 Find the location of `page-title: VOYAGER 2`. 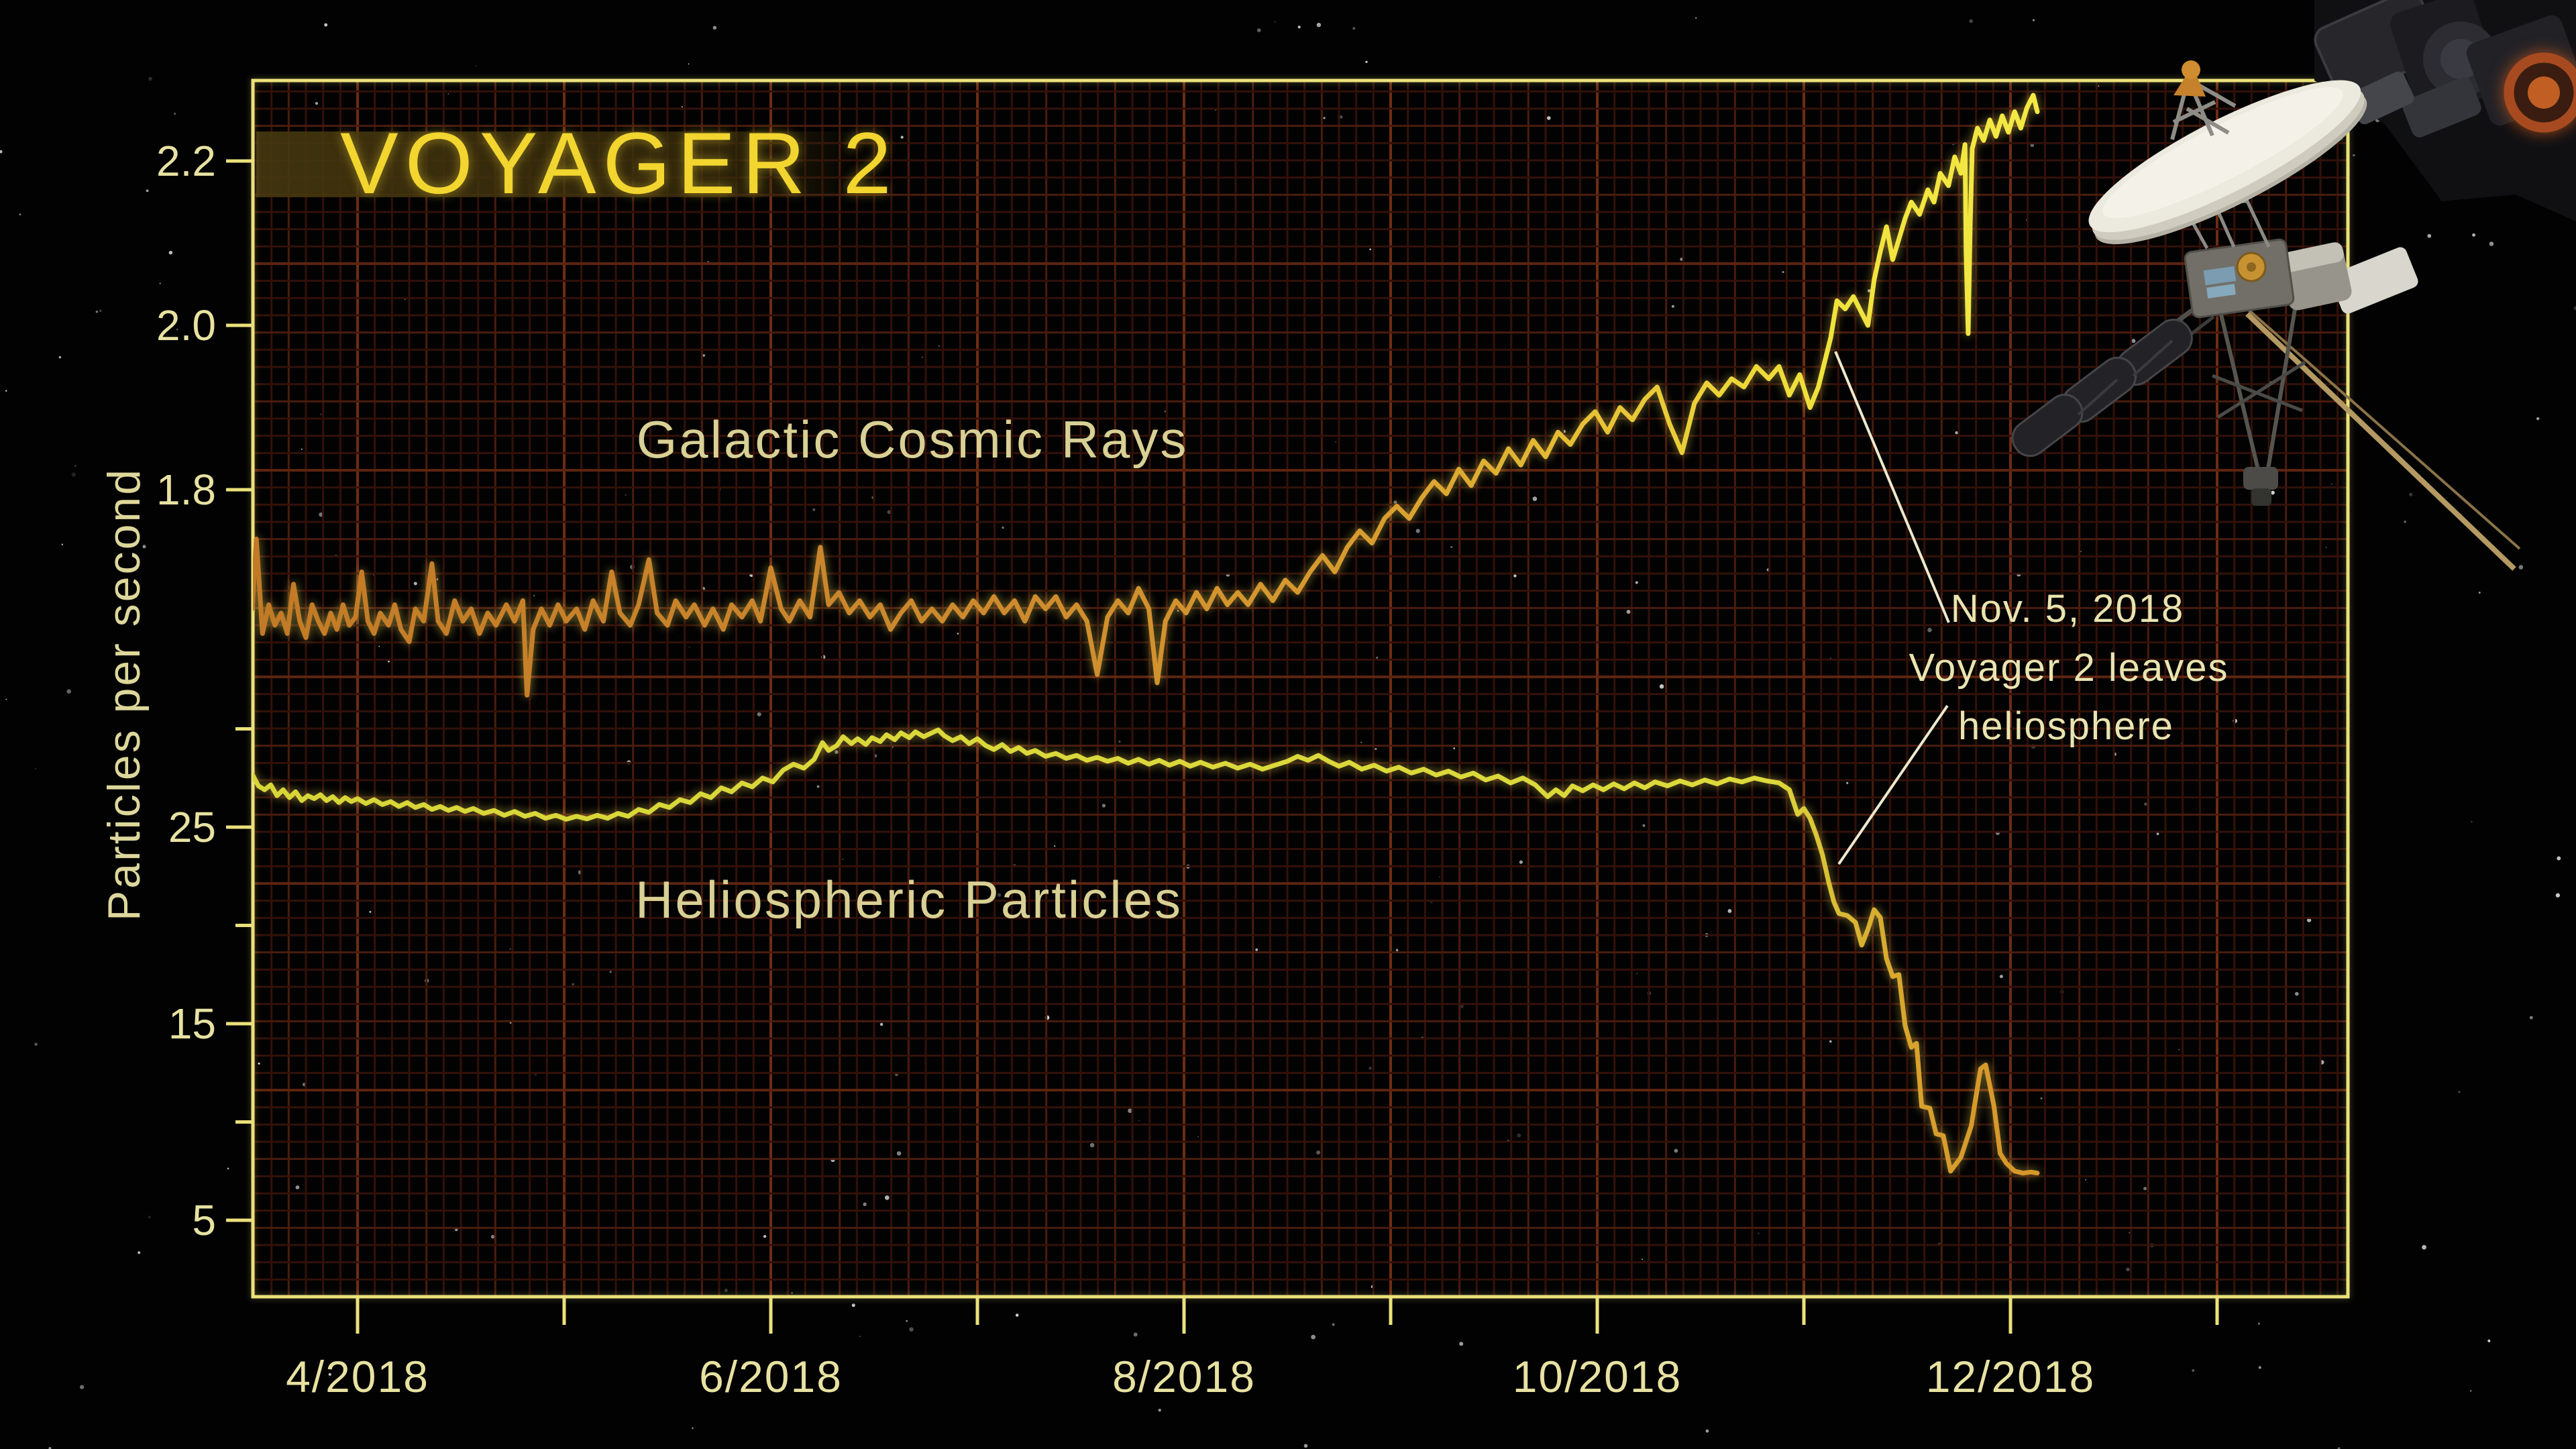

page-title: VOYAGER 2 is located at coordinates (619, 163).